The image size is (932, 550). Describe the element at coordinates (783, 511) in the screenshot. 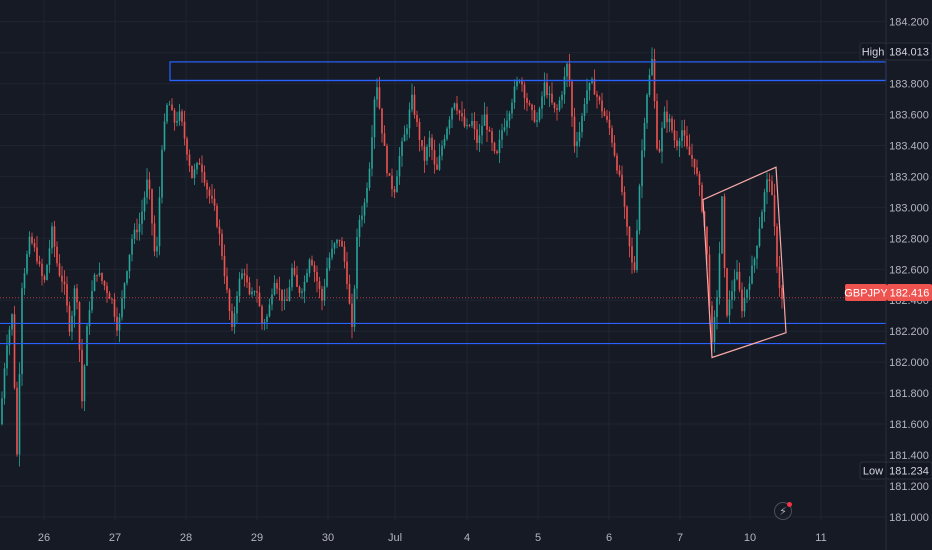

I see `flash-icon: ⚡` at that location.